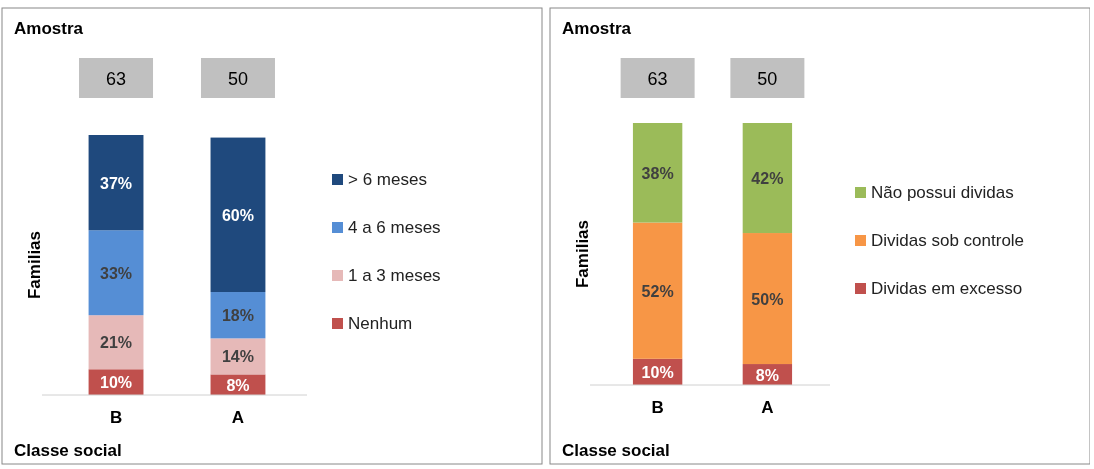 This screenshot has height=469, width=1094. Describe the element at coordinates (947, 288) in the screenshot. I see `legend-label: Dividas em excesso` at that location.